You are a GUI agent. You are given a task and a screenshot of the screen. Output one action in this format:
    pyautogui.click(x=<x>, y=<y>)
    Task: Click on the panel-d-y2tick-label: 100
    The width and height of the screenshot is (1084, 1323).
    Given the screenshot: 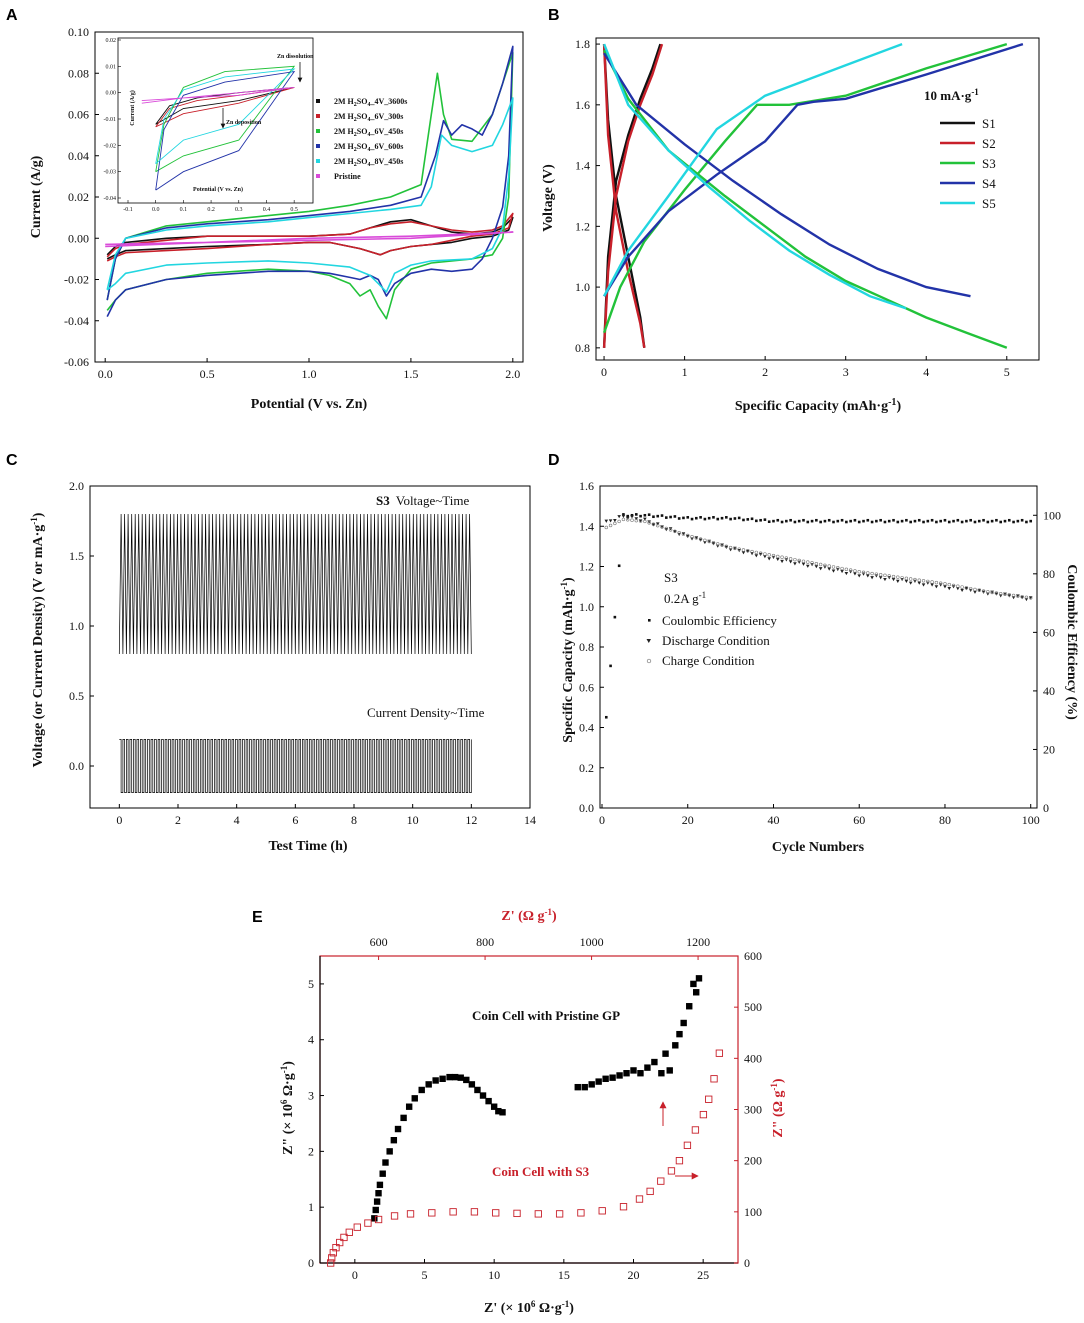 What is the action you would take?
    pyautogui.click(x=1052, y=515)
    